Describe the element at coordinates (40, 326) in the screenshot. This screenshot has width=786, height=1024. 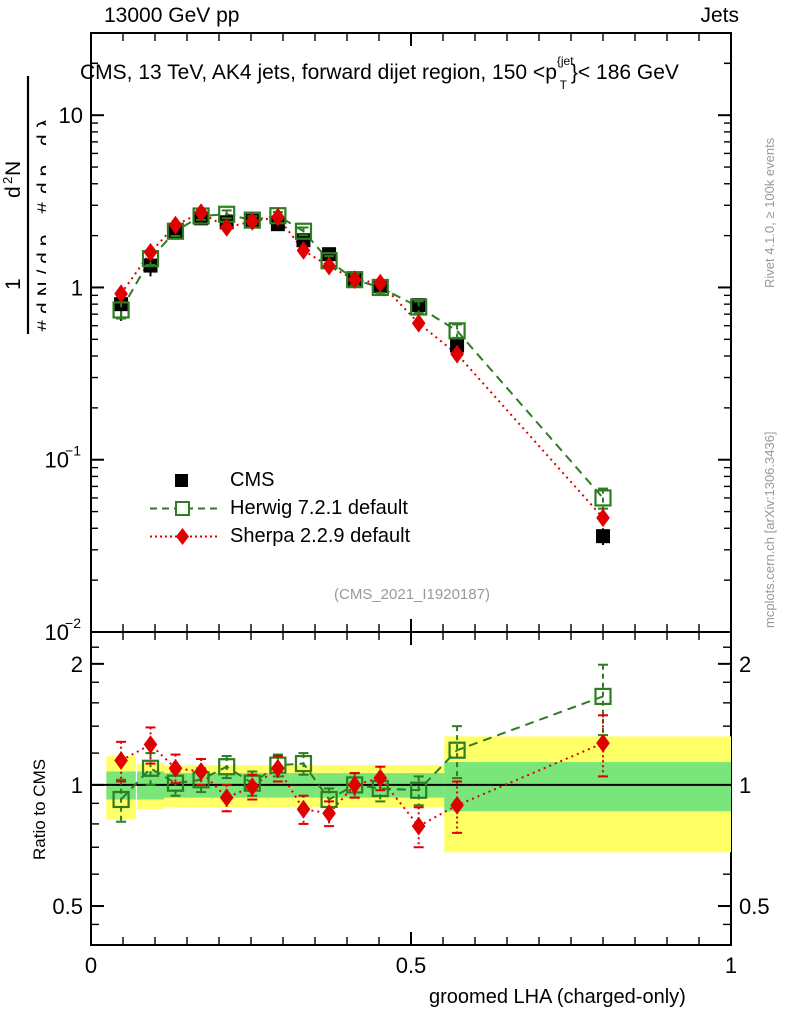
I see `yaxis-den1-a: #` at that location.